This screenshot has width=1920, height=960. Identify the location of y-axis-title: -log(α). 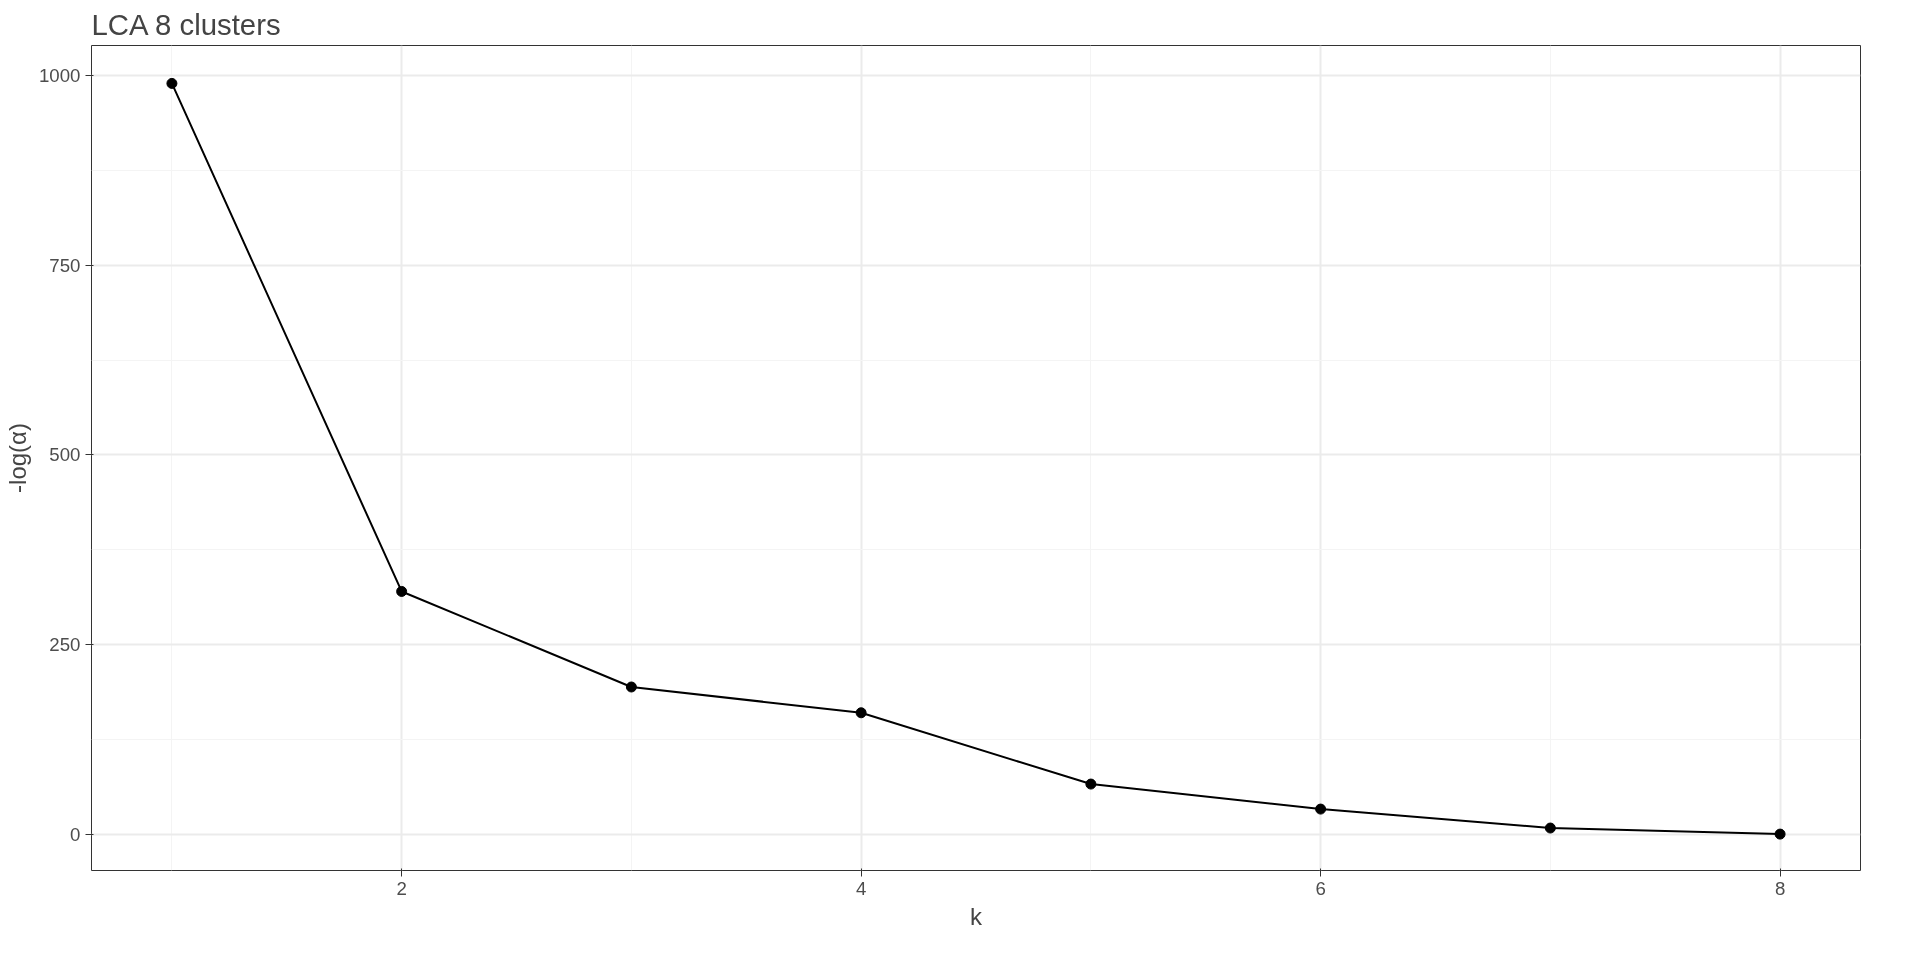
(17, 458).